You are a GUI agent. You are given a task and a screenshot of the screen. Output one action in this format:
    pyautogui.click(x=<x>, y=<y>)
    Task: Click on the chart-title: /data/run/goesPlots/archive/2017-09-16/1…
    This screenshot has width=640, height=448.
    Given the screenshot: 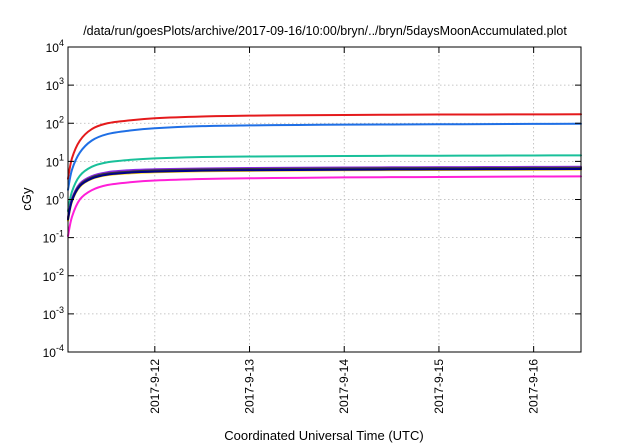 What is the action you would take?
    pyautogui.click(x=325, y=31)
    